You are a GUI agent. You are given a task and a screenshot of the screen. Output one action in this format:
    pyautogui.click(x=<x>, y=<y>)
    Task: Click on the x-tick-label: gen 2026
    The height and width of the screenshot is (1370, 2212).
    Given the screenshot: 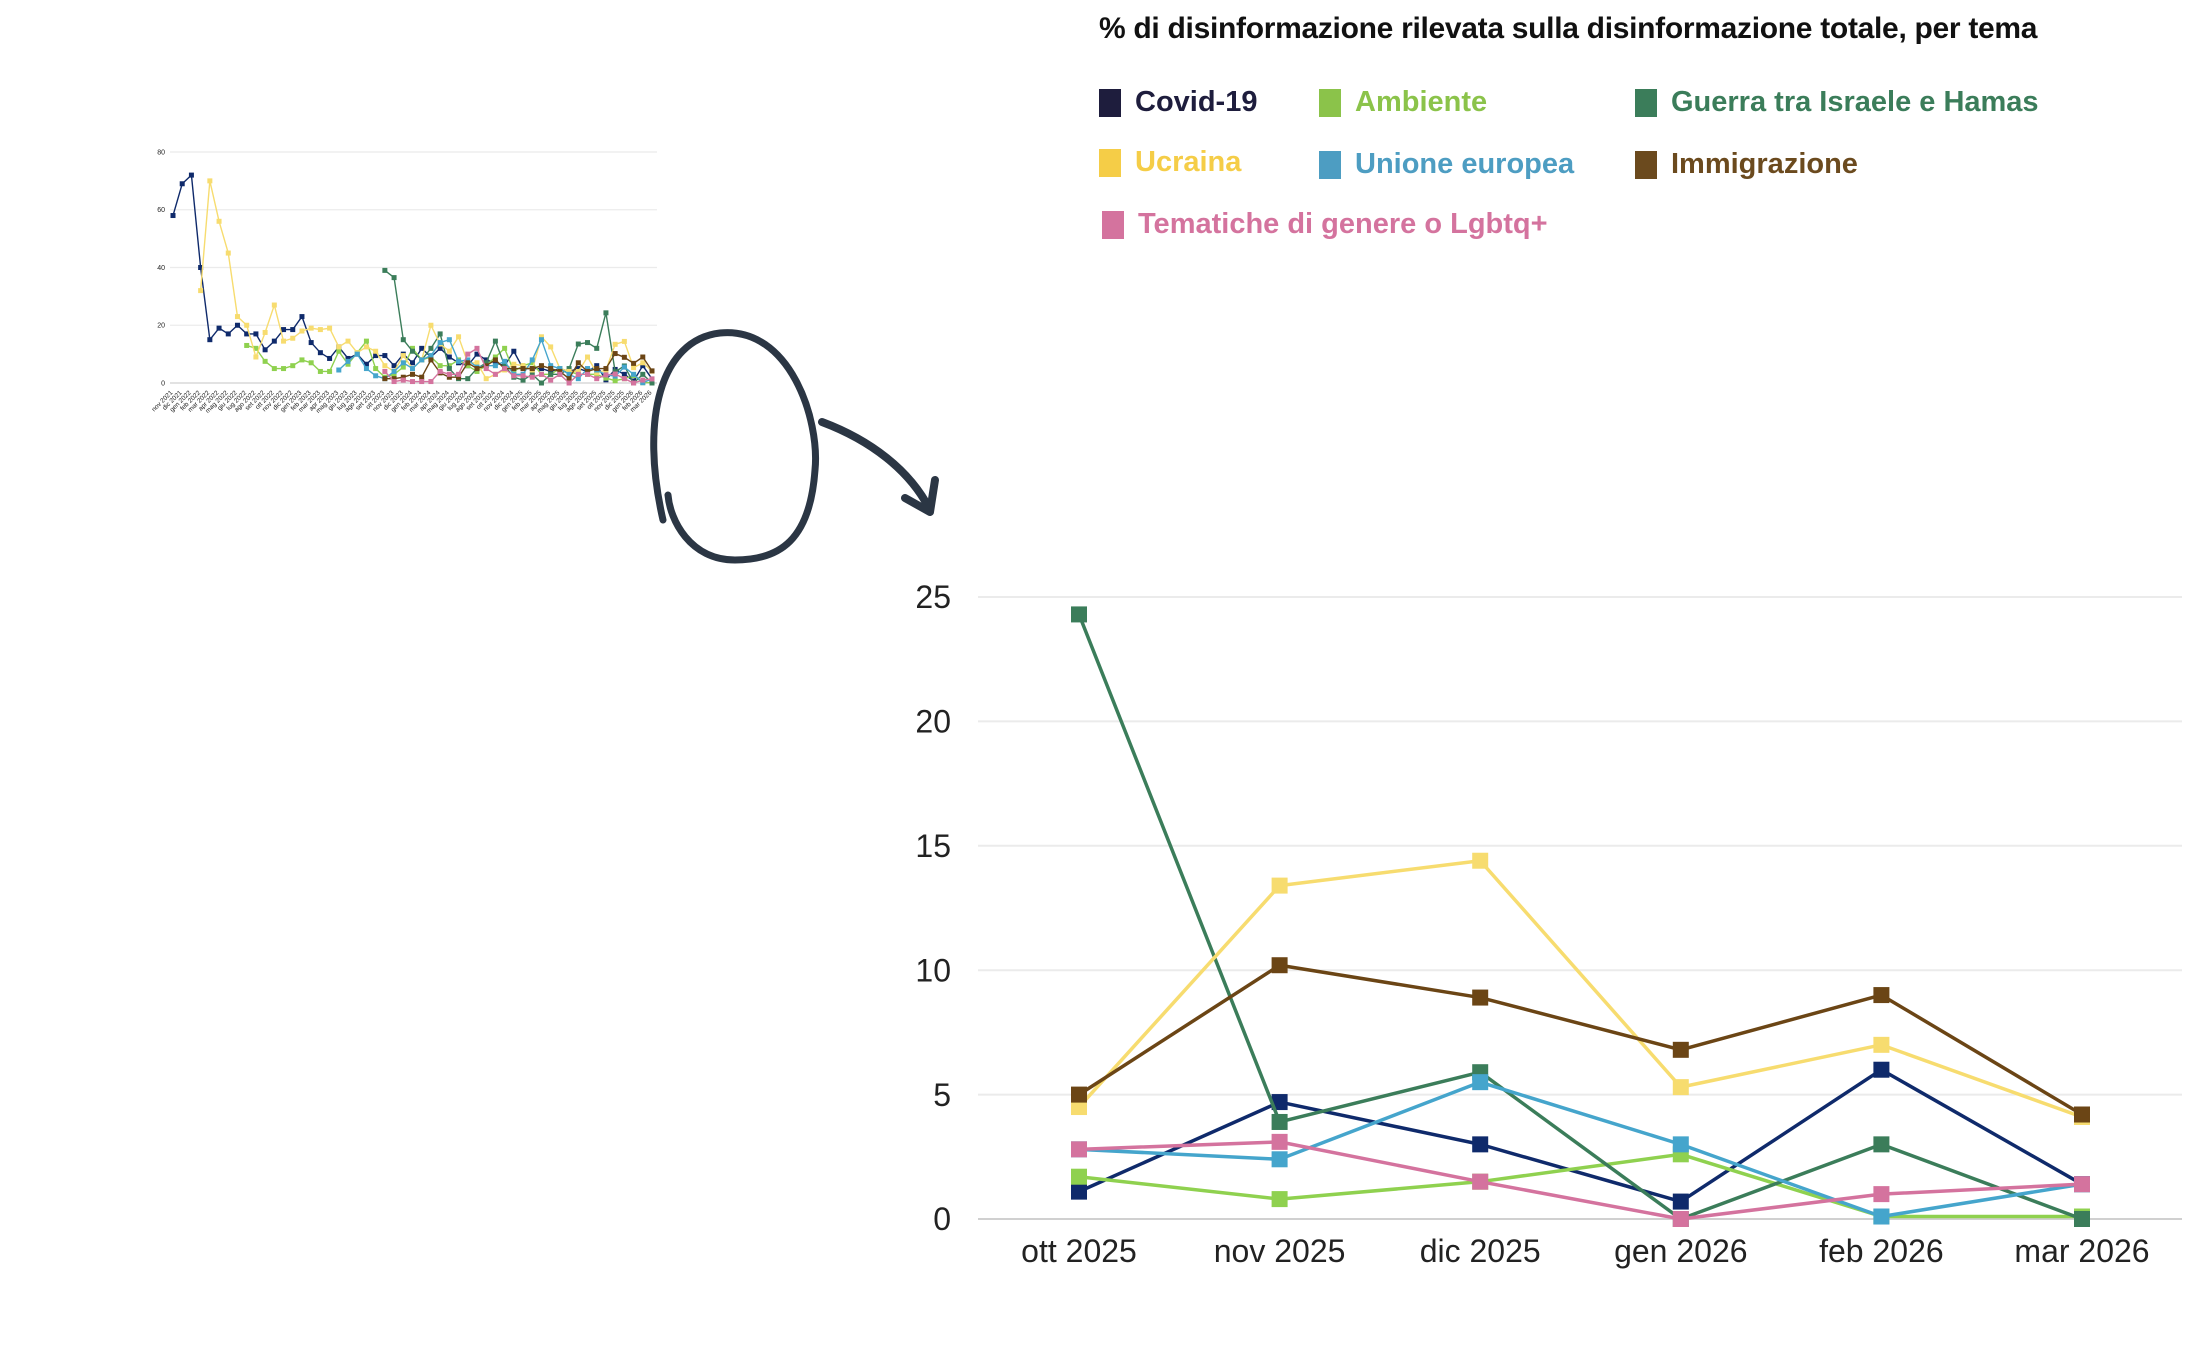 What is the action you would take?
    pyautogui.click(x=1680, y=1251)
    